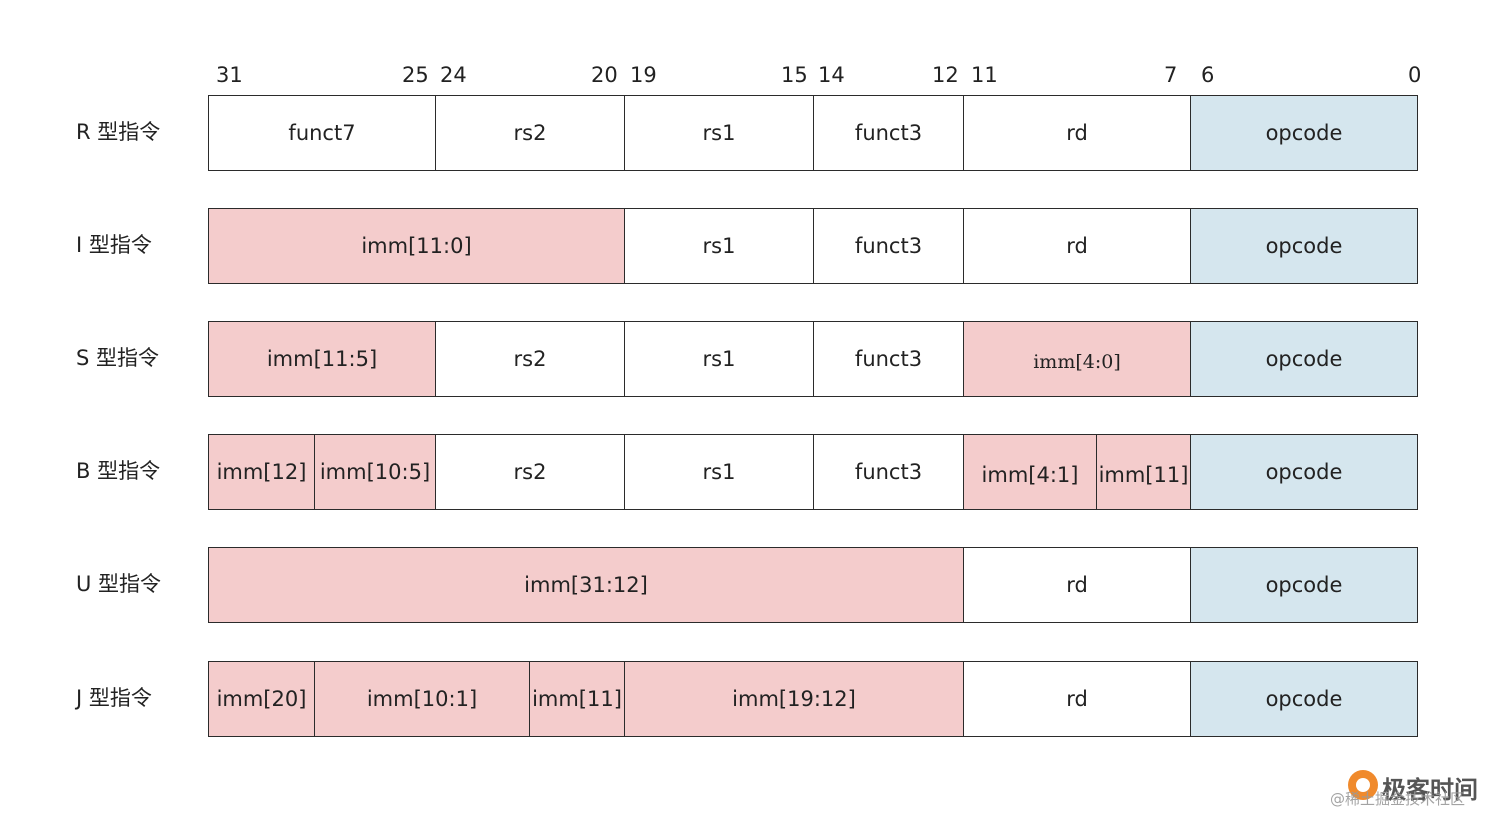 This screenshot has height=831, width=1512. Describe the element at coordinates (415, 75) in the screenshot. I see `bit-label: 25` at that location.